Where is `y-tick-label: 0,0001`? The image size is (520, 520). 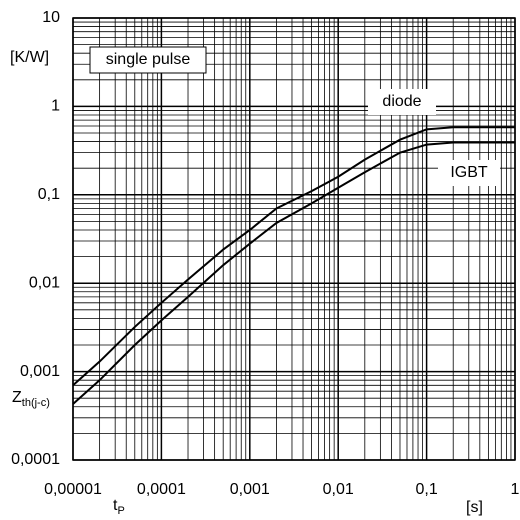 y-tick-label: 0,0001 is located at coordinates (35, 459).